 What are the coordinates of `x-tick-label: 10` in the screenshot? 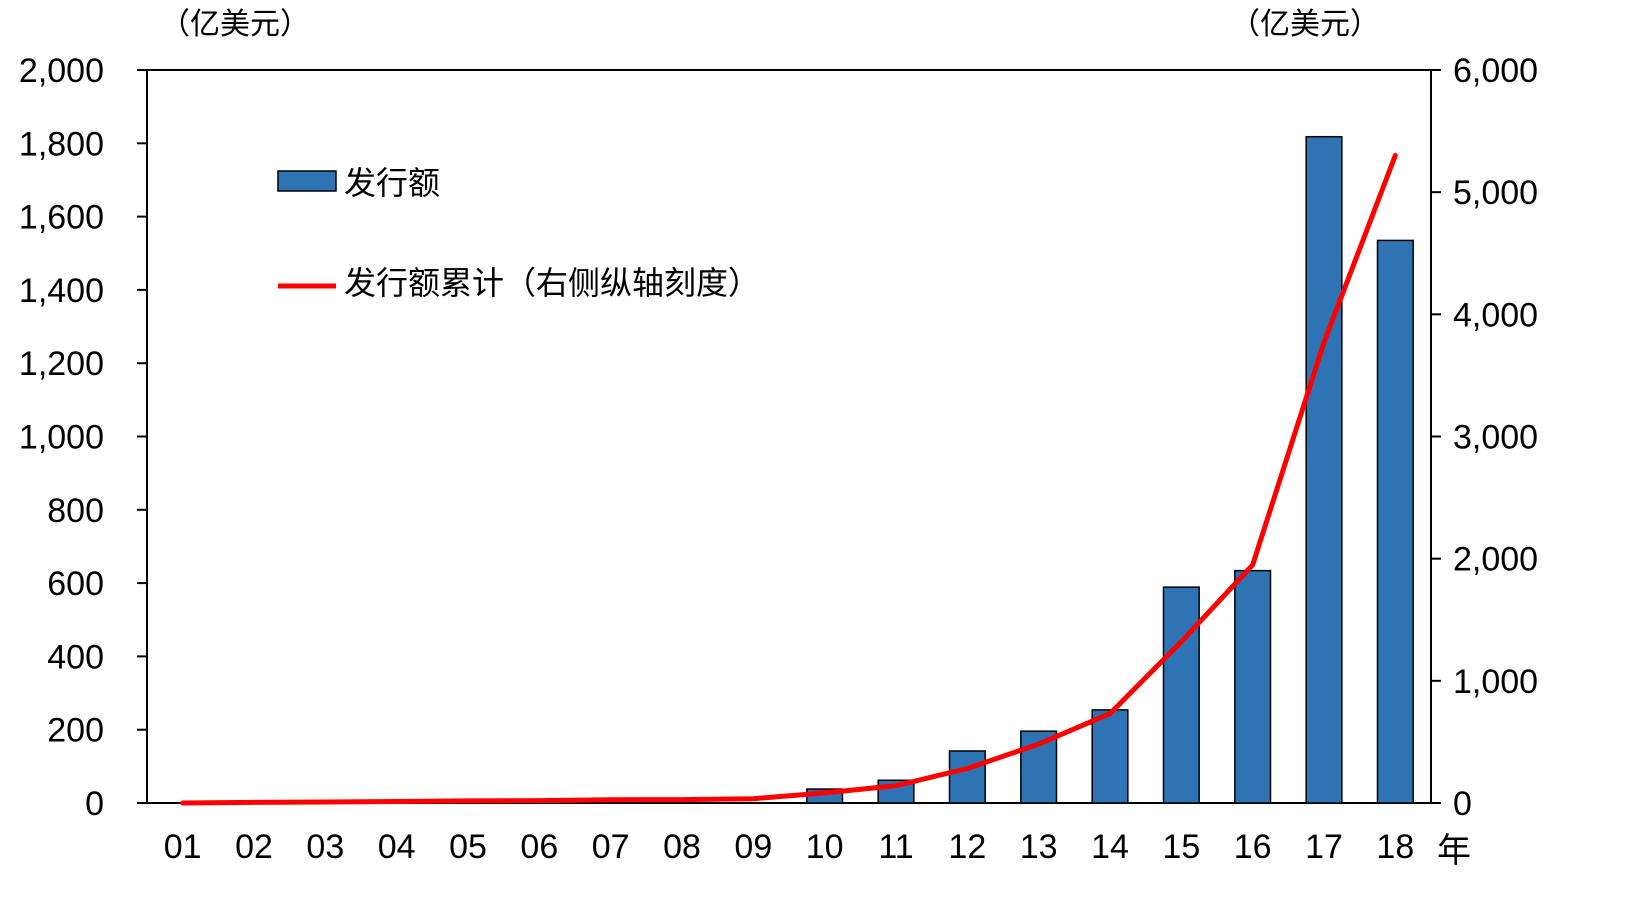 It's located at (825, 847).